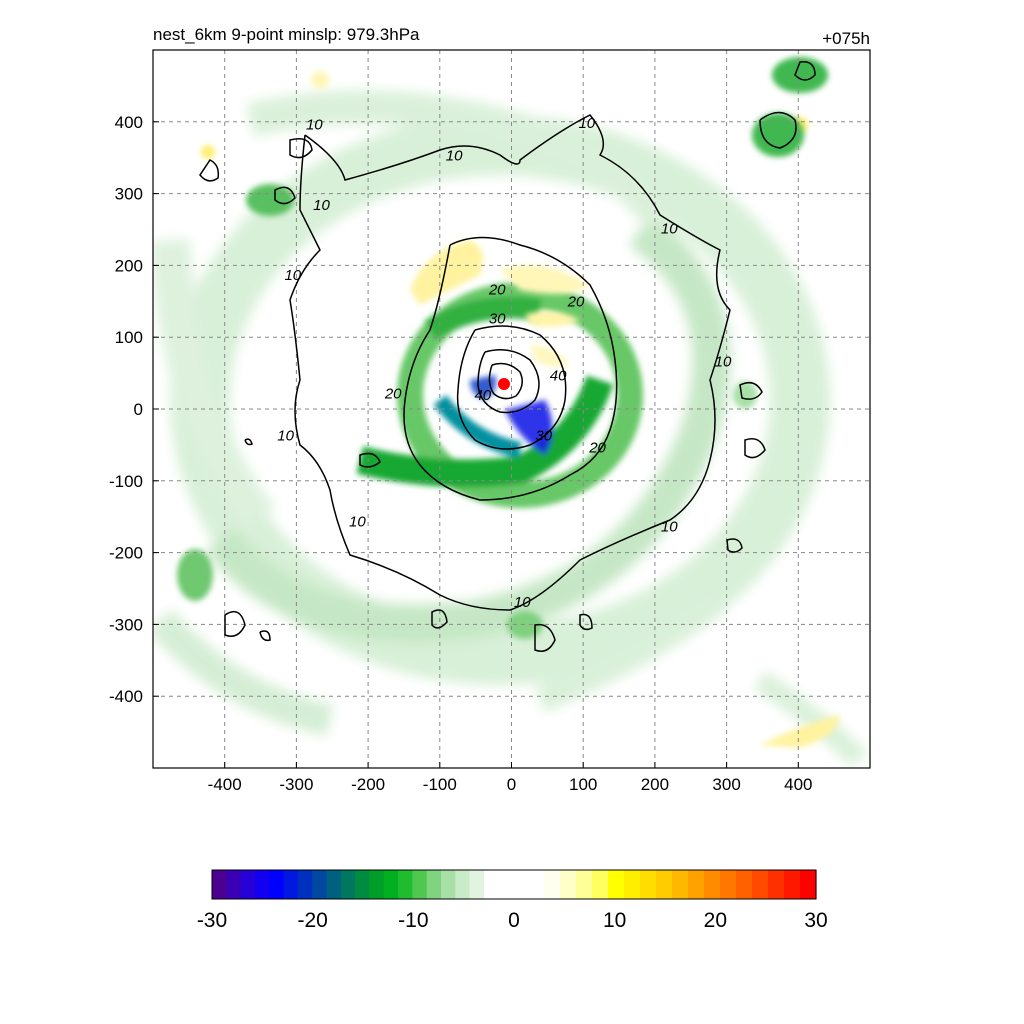 Image resolution: width=1024 pixels, height=1024 pixels. I want to click on x-axis: -400 -300 -200 -100 0 100 200 300 400, so click(510, 778).